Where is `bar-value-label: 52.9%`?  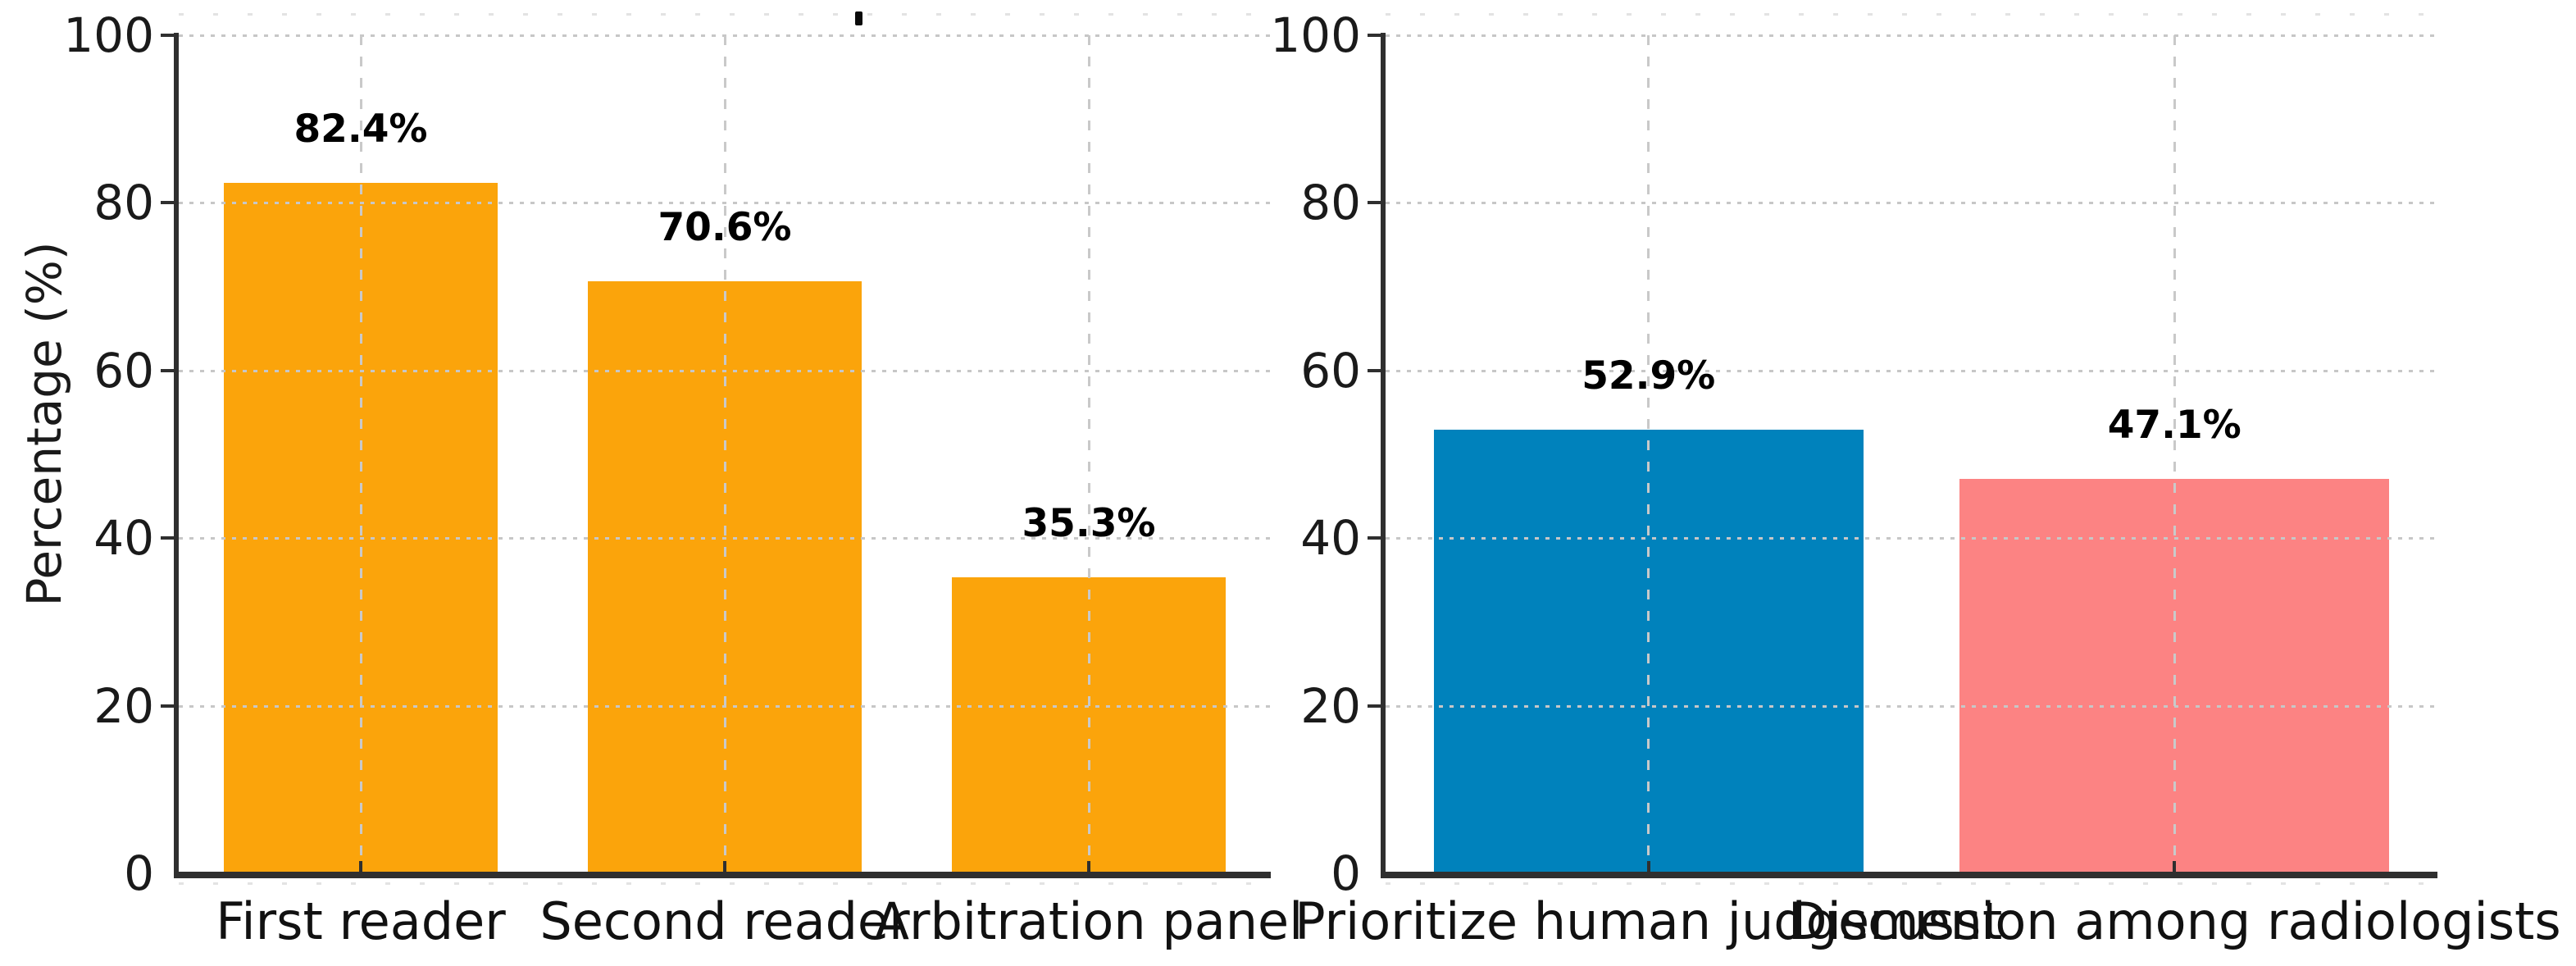 bar-value-label: 52.9% is located at coordinates (1649, 376).